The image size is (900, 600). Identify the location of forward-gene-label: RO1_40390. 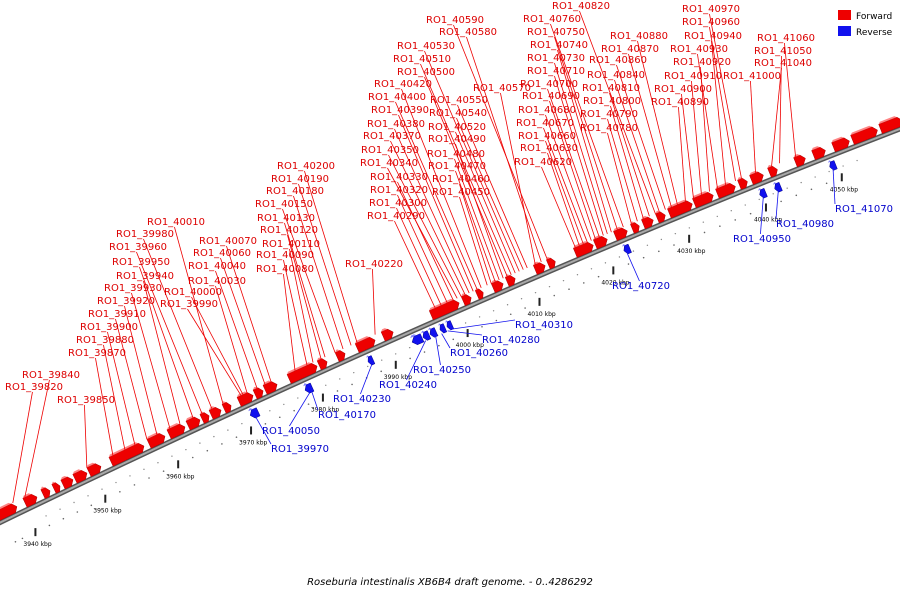
(400, 110).